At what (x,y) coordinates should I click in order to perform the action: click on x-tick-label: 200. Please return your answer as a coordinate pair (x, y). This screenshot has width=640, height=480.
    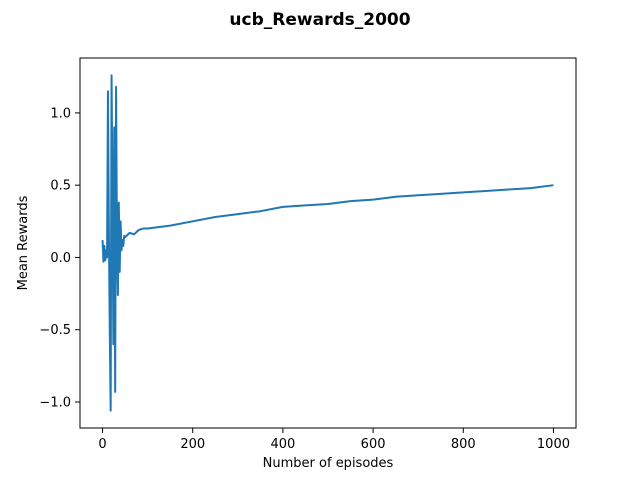
    Looking at the image, I should click on (192, 444).